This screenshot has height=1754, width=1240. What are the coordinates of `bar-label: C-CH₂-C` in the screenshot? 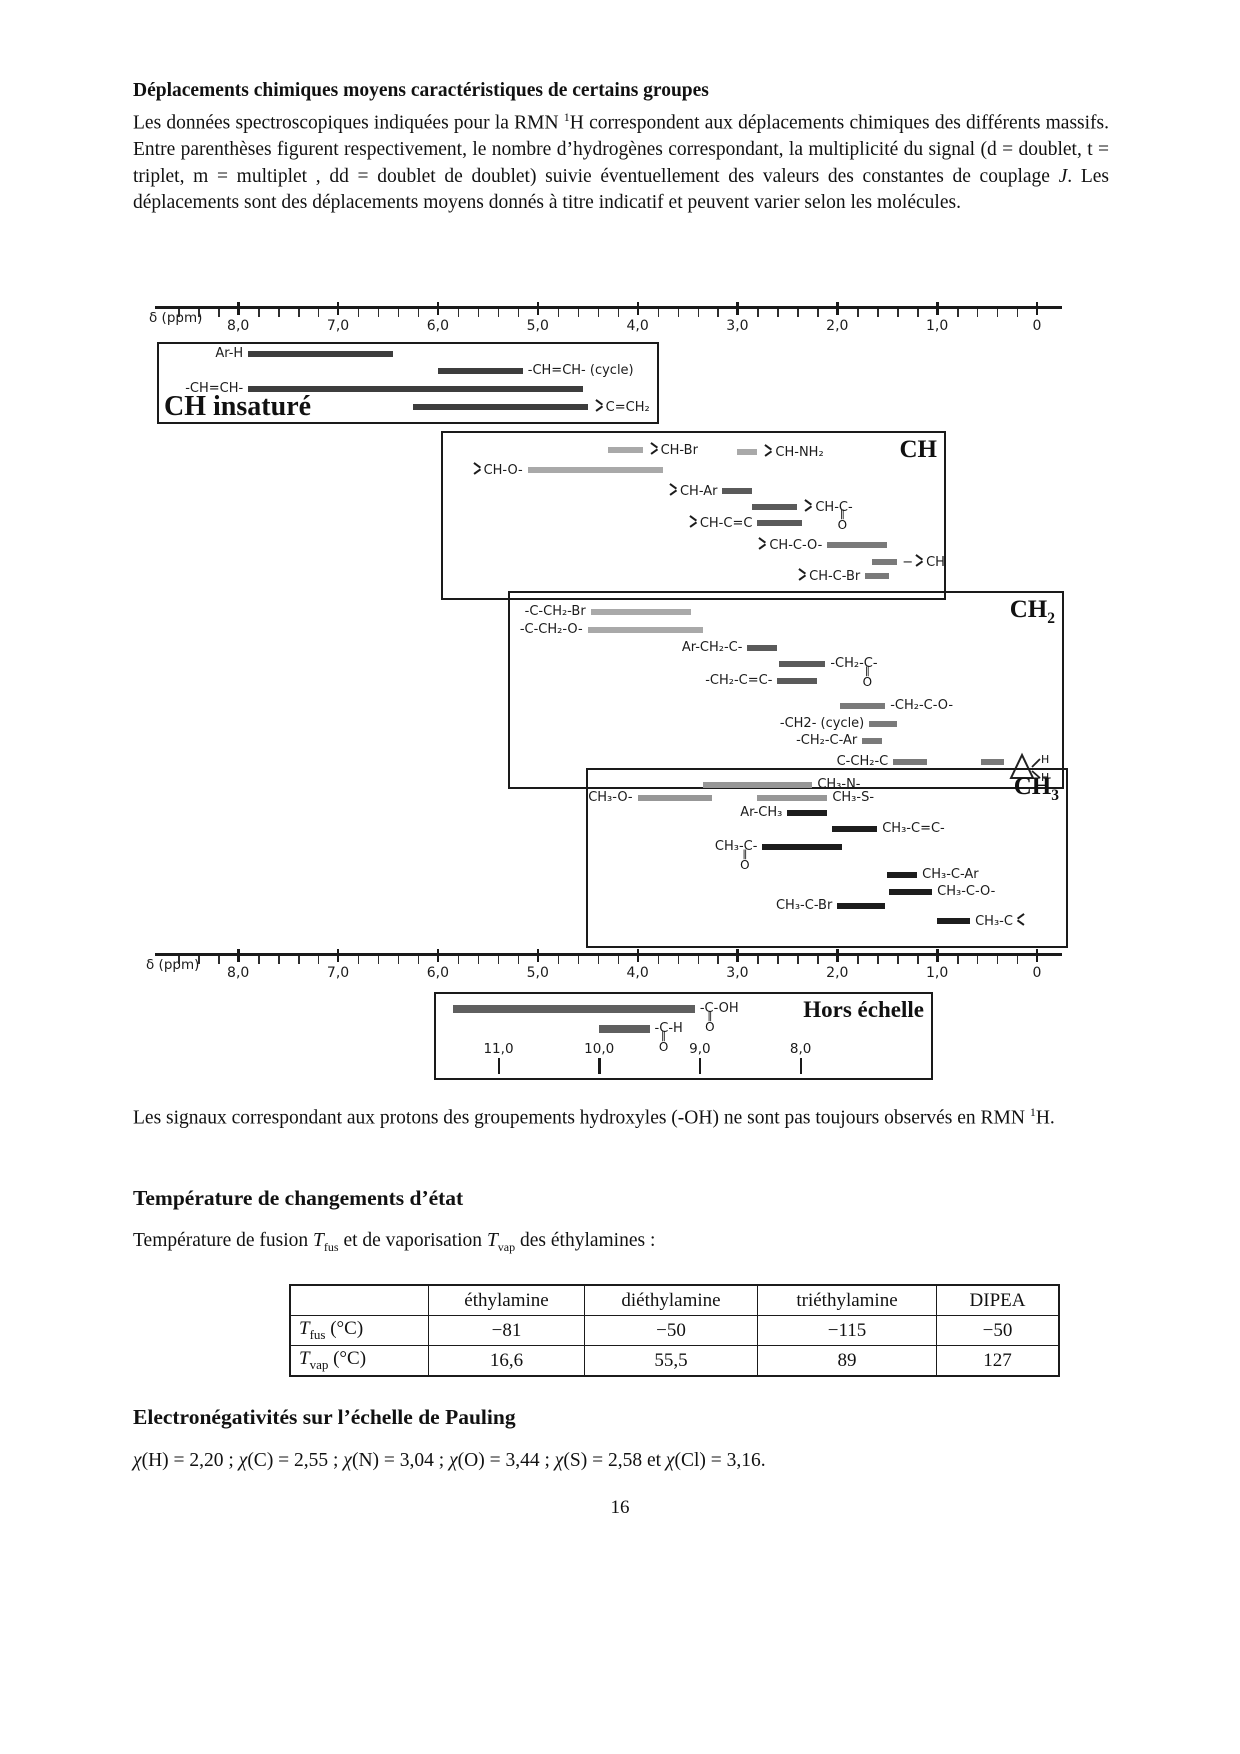 It's located at (862, 761).